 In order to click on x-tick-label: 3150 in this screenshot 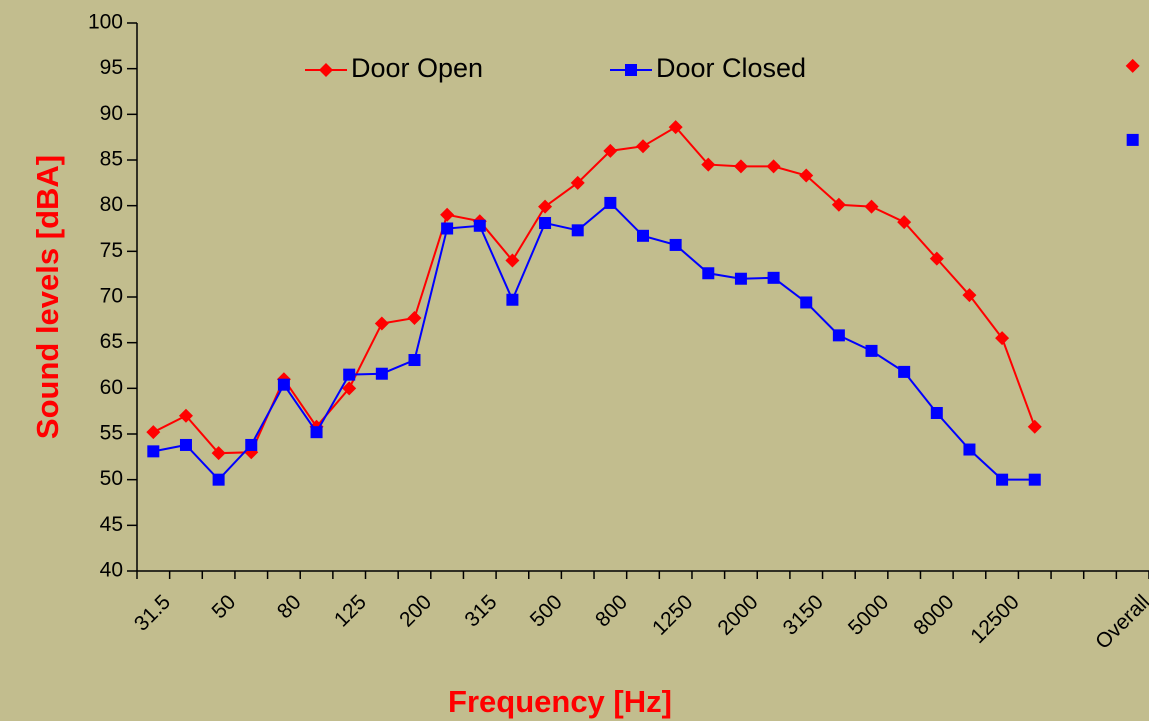, I will do `click(803, 614)`.